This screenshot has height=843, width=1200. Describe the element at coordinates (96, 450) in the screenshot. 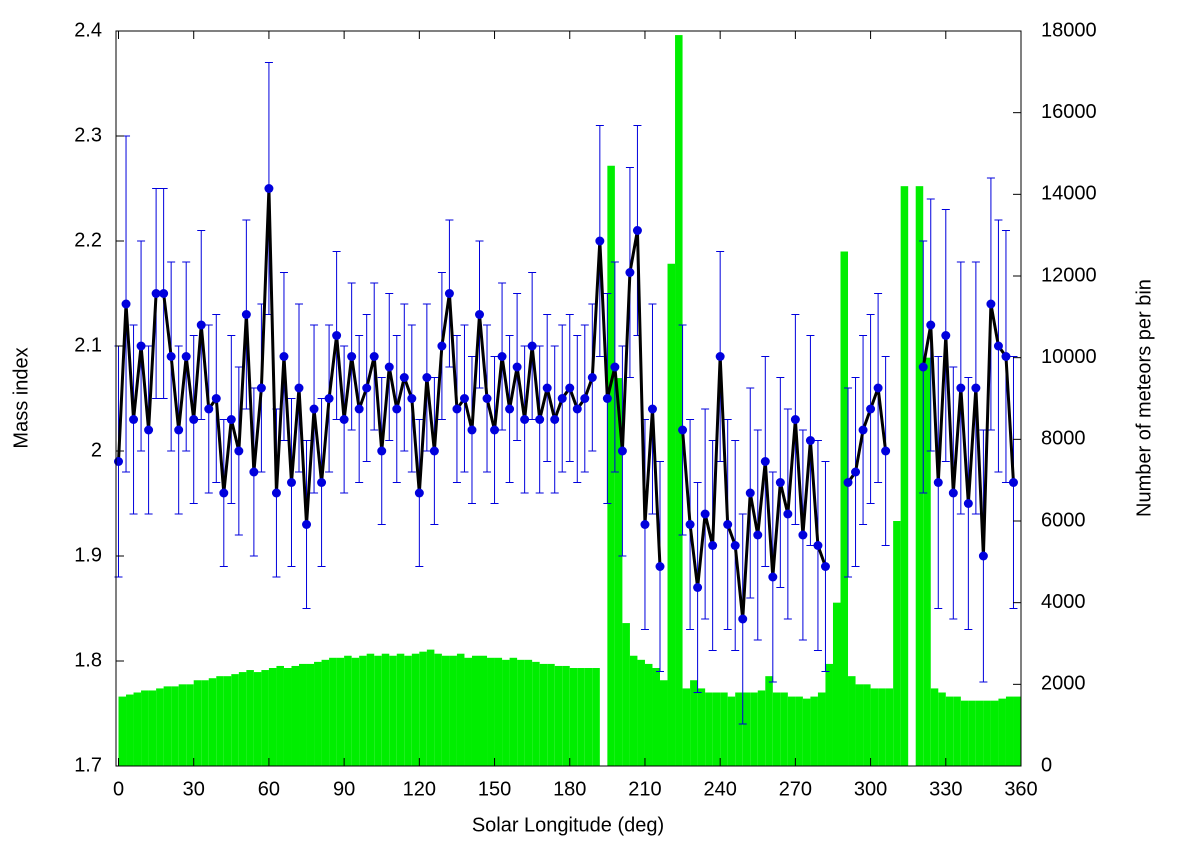

I see `y-tick-label: 2` at that location.